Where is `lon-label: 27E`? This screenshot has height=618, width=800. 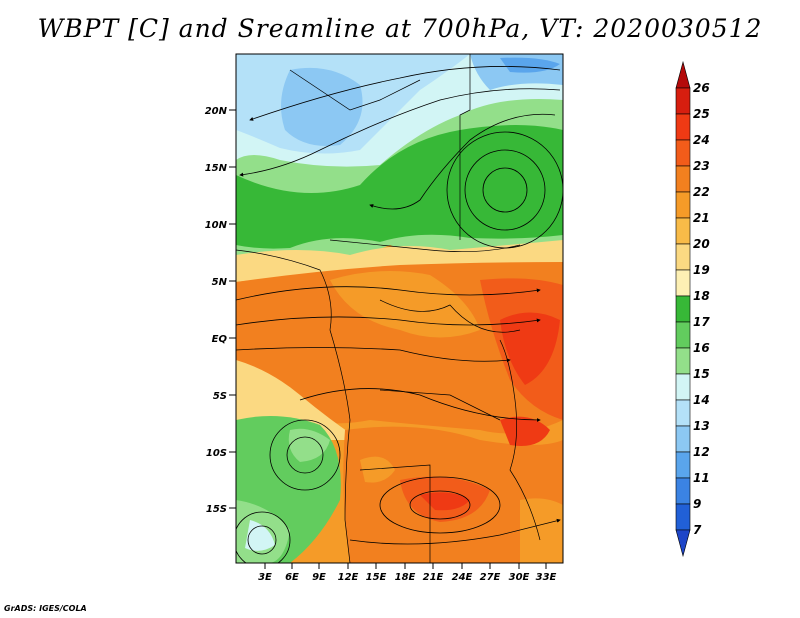
lon-label: 27E is located at coordinates (490, 577).